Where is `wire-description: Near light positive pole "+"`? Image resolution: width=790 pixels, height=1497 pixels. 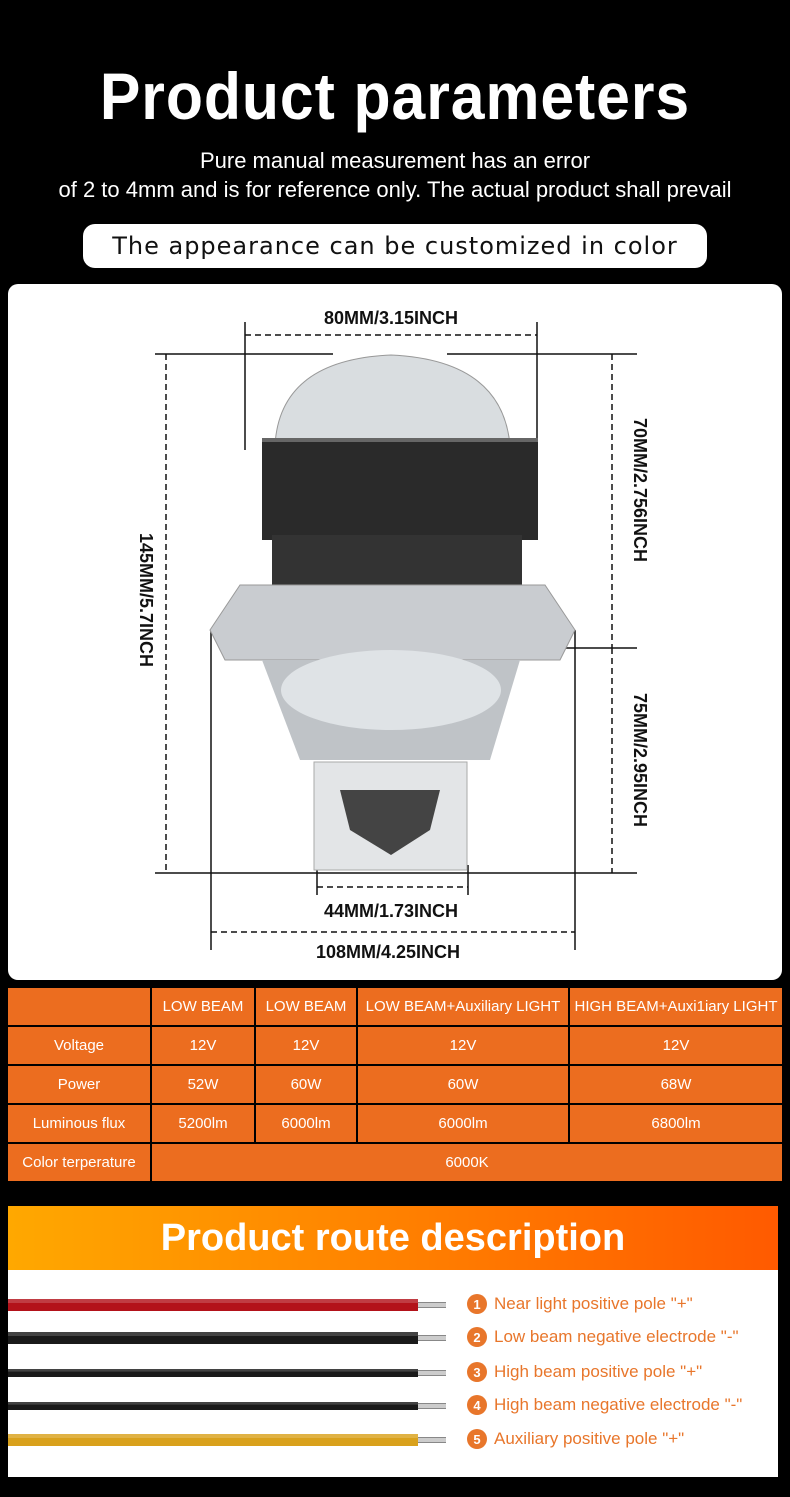 wire-description: Near light positive pole "+" is located at coordinates (593, 1303).